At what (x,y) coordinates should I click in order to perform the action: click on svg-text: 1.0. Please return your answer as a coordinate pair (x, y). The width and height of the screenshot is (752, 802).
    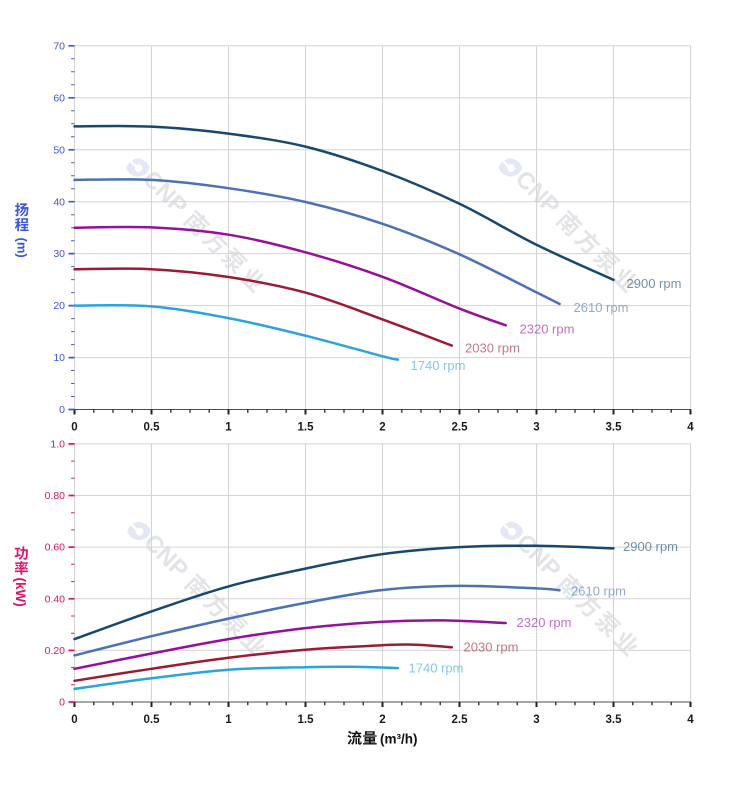
    Looking at the image, I should click on (57, 445).